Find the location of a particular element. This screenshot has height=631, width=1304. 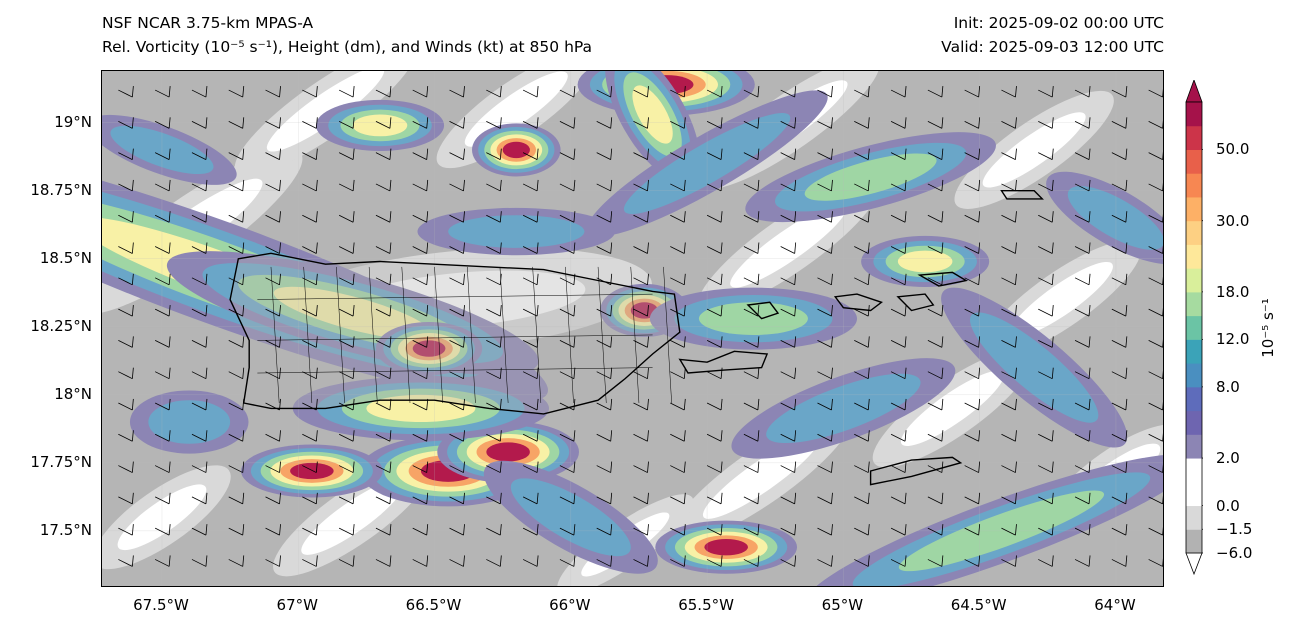

coastline-anegada is located at coordinates (1022, 194).